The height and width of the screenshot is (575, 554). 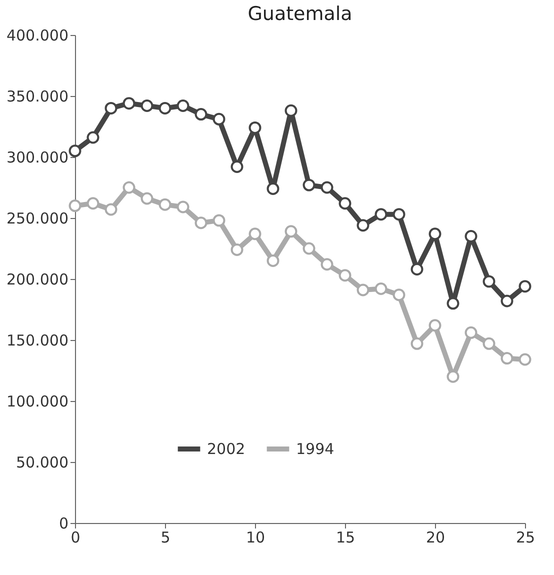 What do you see at coordinates (37, 97) in the screenshot?
I see `y-tick-label: 350.000` at bounding box center [37, 97].